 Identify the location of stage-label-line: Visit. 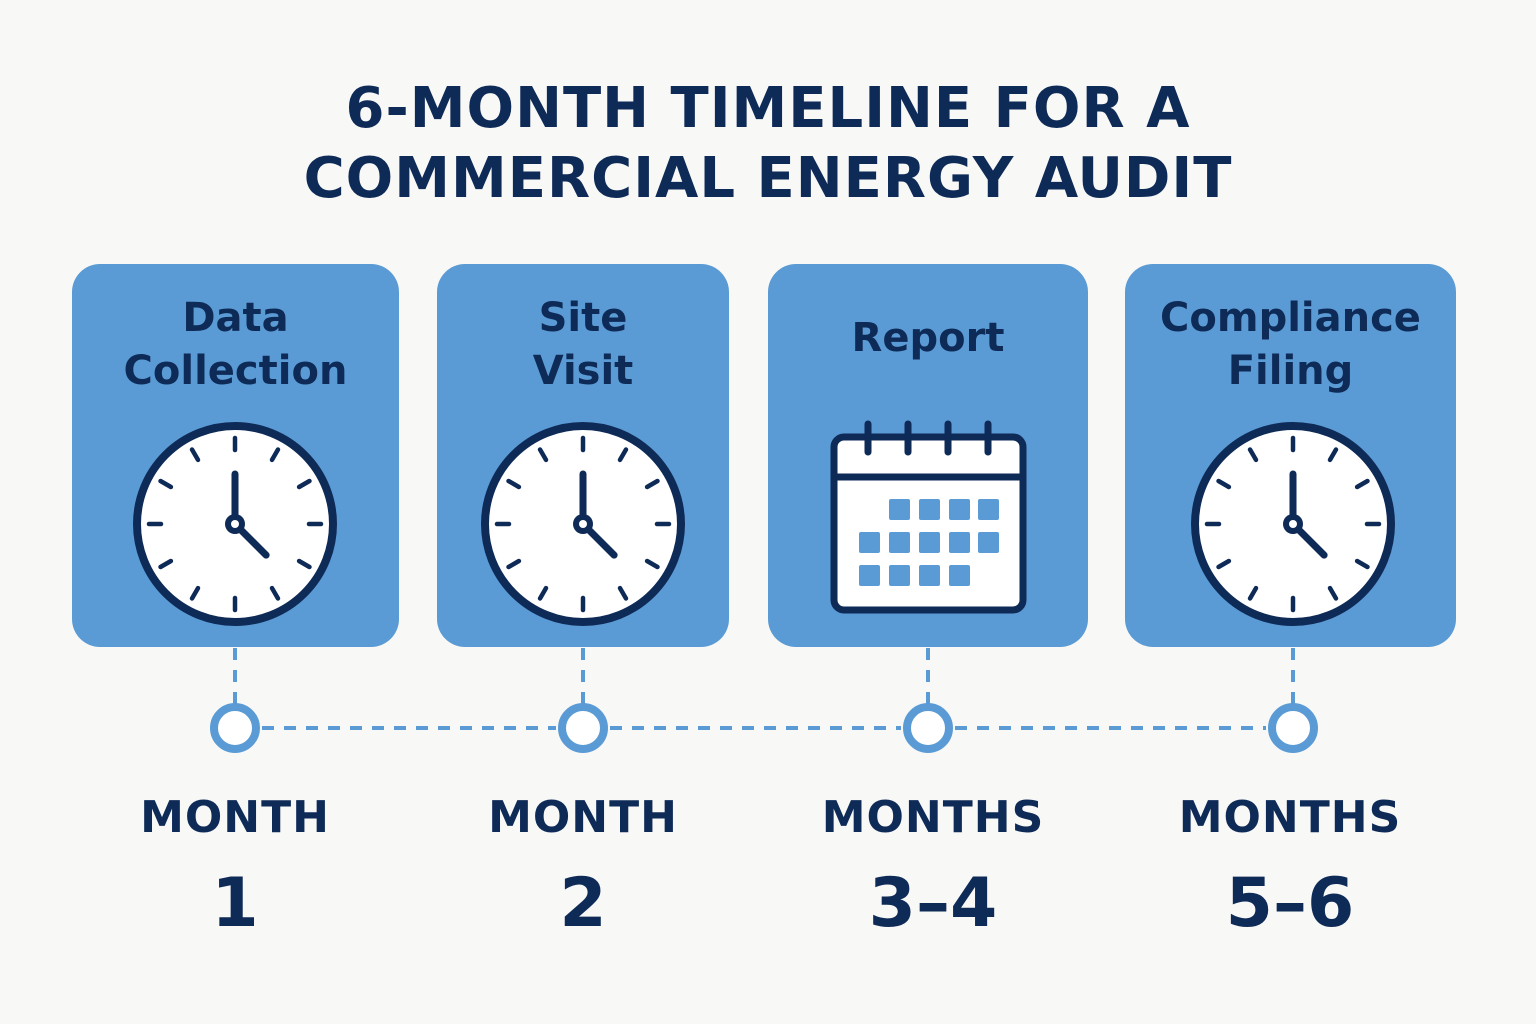
(583, 371).